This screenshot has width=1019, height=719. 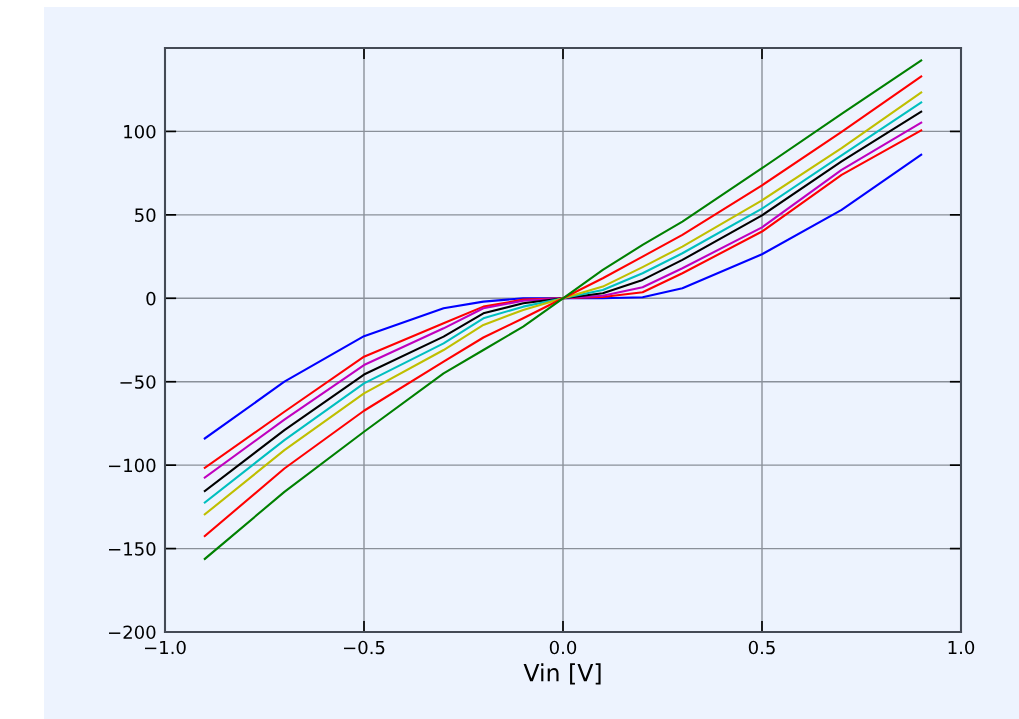 What do you see at coordinates (140, 131) in the screenshot?
I see `y-tick-label: 100` at bounding box center [140, 131].